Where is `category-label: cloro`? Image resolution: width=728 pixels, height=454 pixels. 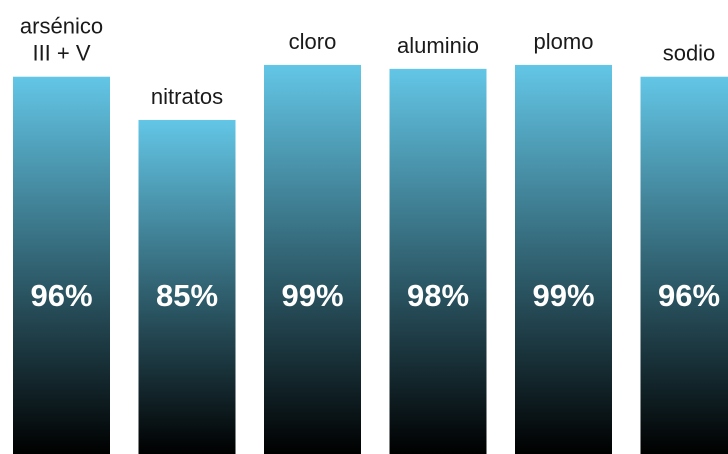
category-label: cloro is located at coordinates (313, 41).